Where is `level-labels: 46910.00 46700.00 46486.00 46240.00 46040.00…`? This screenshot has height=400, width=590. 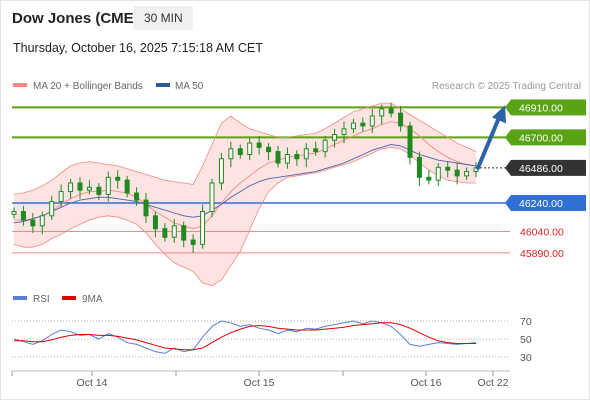 level-labels: 46910.00 46700.00 46486.00 46240.00 46040.00… is located at coordinates (545, 179).